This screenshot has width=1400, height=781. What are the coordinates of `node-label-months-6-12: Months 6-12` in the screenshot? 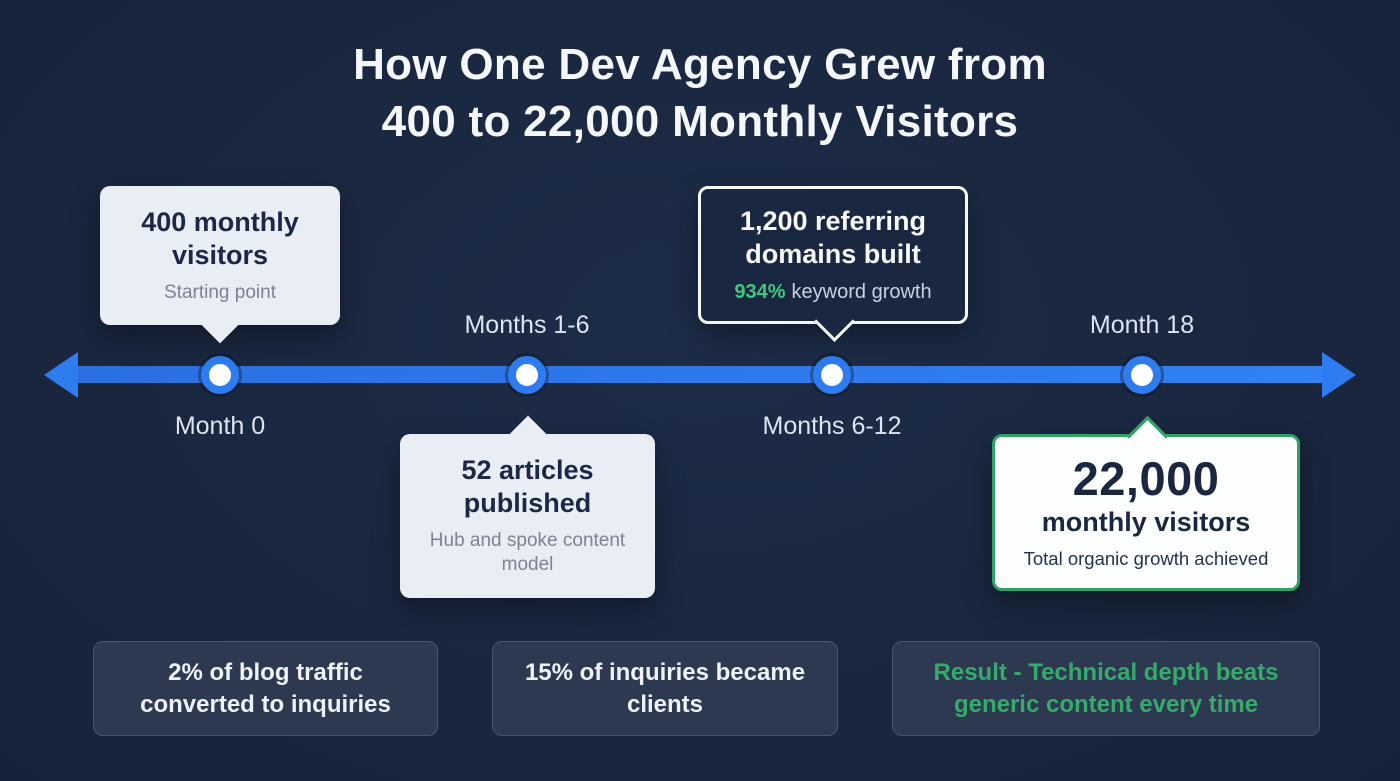 It's located at (832, 426).